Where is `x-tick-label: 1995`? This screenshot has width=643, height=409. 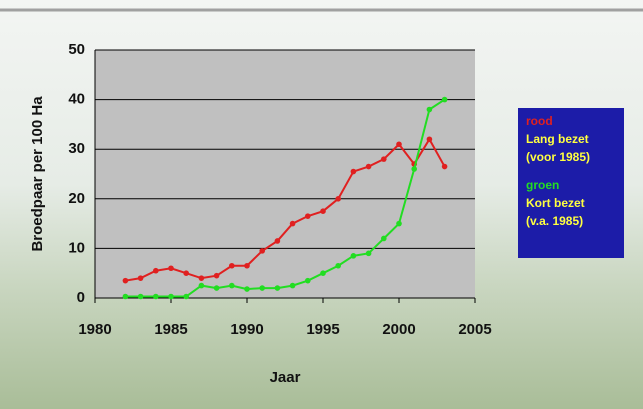 x-tick-label: 1995 is located at coordinates (322, 329).